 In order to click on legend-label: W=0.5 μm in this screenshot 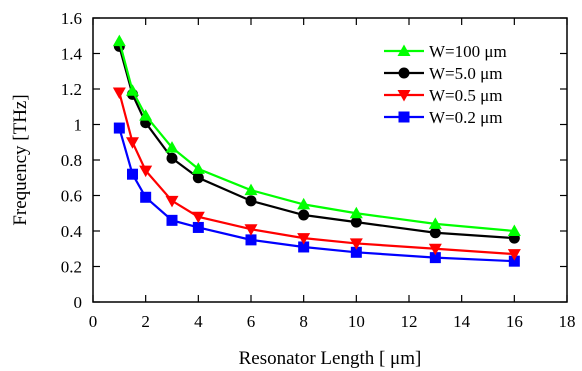, I will do `click(465, 95)`.